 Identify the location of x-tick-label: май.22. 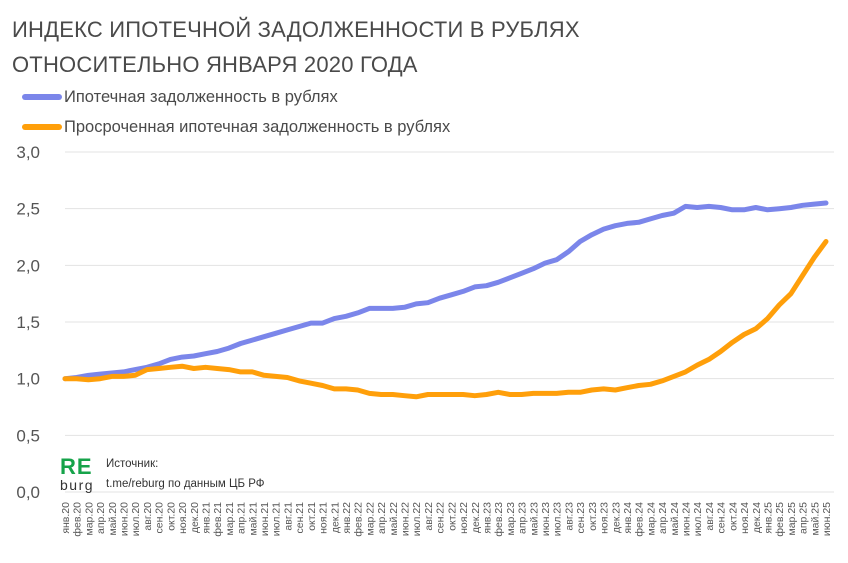
(394, 519).